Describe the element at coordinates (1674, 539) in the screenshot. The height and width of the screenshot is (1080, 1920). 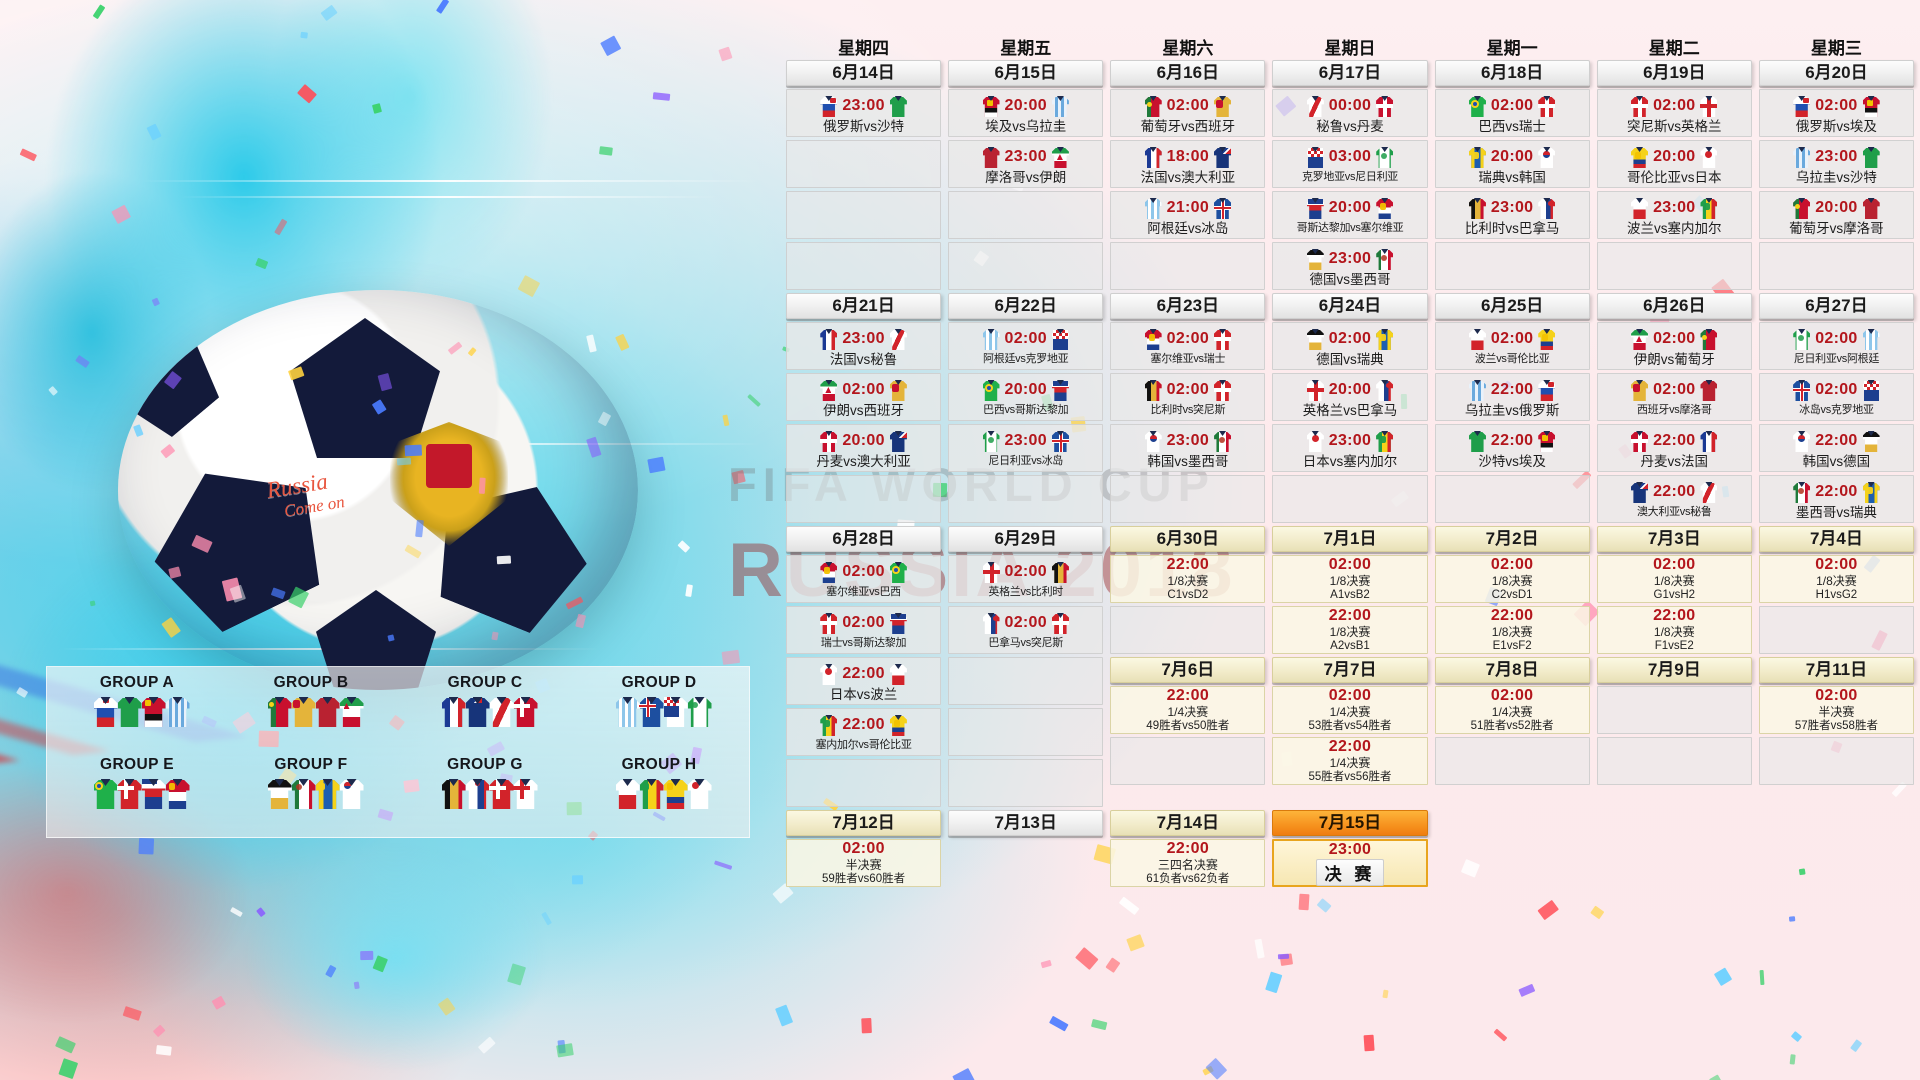
I see `date-cell: 7月3日` at that location.